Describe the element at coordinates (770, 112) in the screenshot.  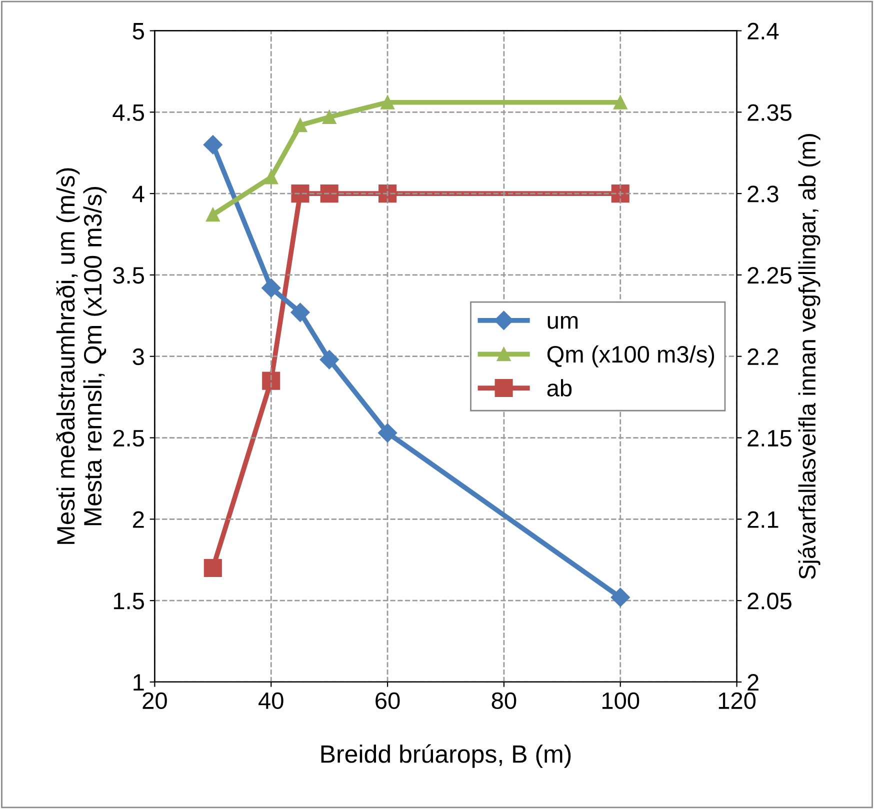
I see `y2-tick-label: 2.35` at that location.